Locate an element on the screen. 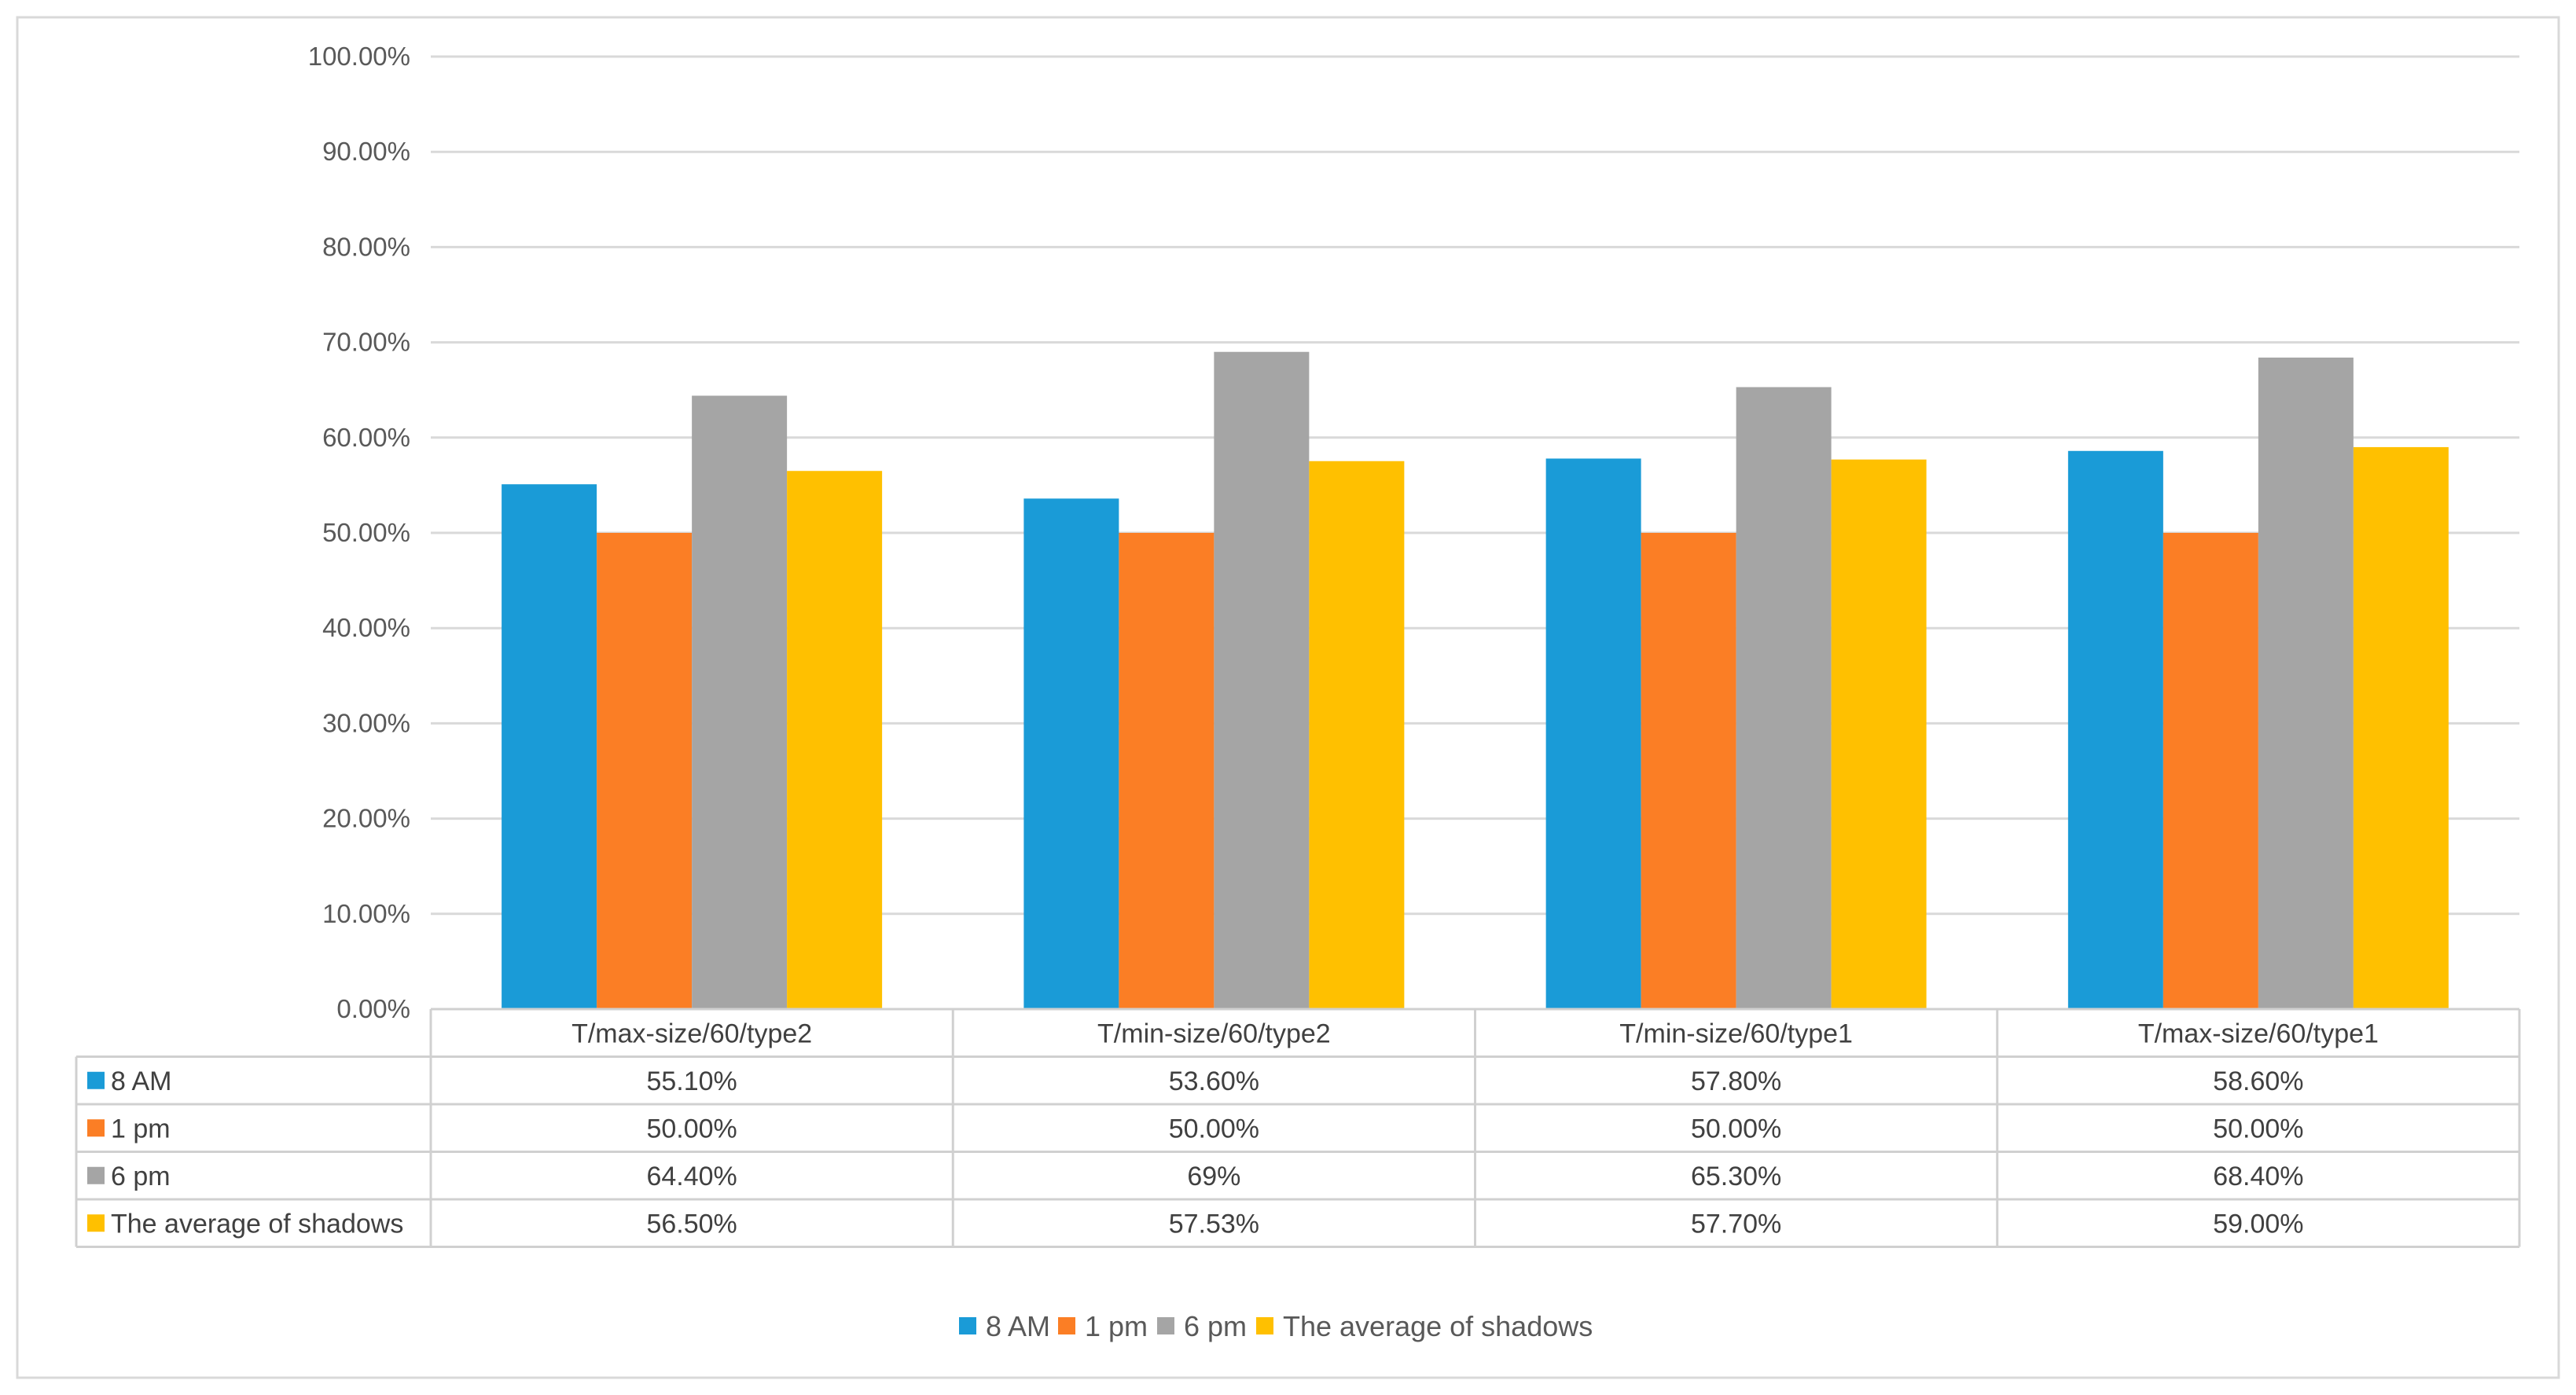 This screenshot has height=1395, width=2576. legend-label: 1 pm is located at coordinates (1116, 1326).